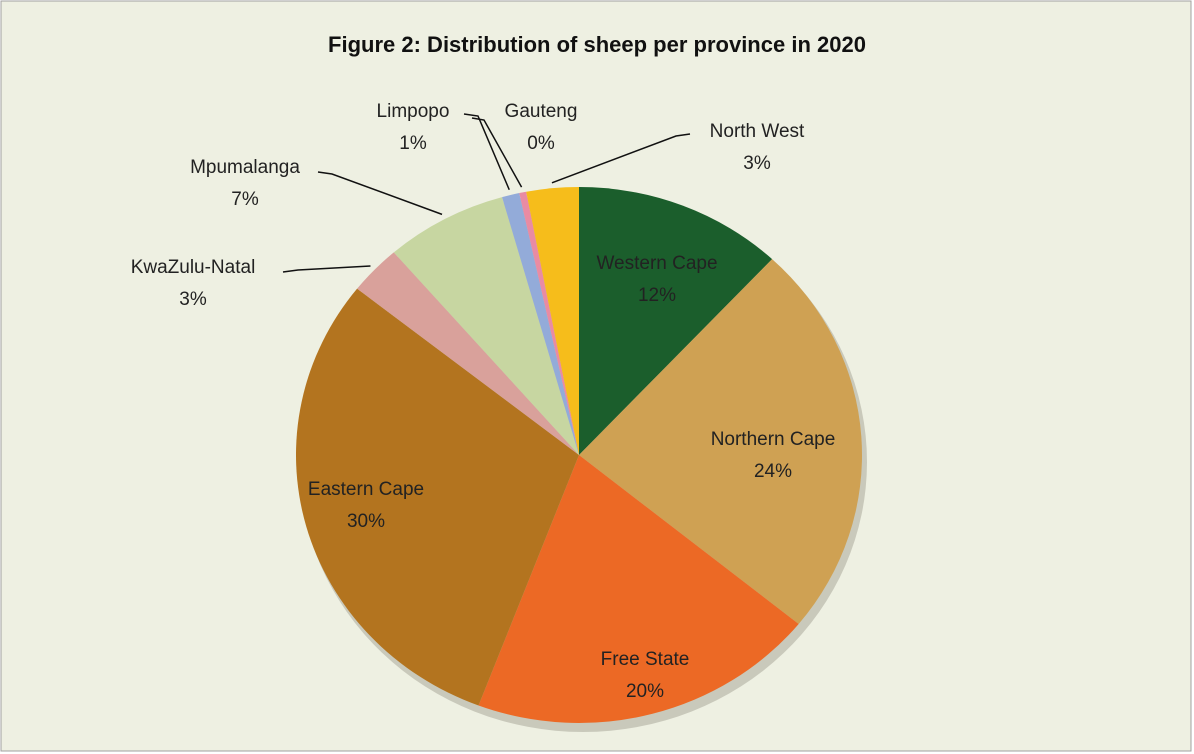 The image size is (1194, 754). What do you see at coordinates (541, 143) in the screenshot?
I see `value-label: 0%` at bounding box center [541, 143].